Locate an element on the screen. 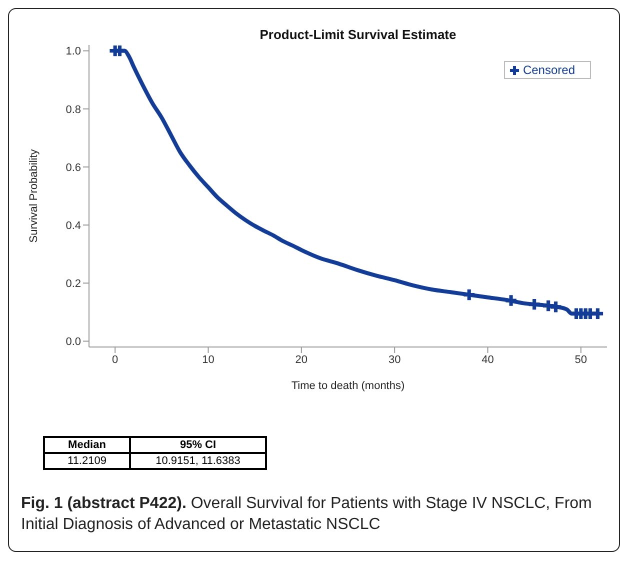 The width and height of the screenshot is (630, 562). x-tick-label: 20 is located at coordinates (301, 360).